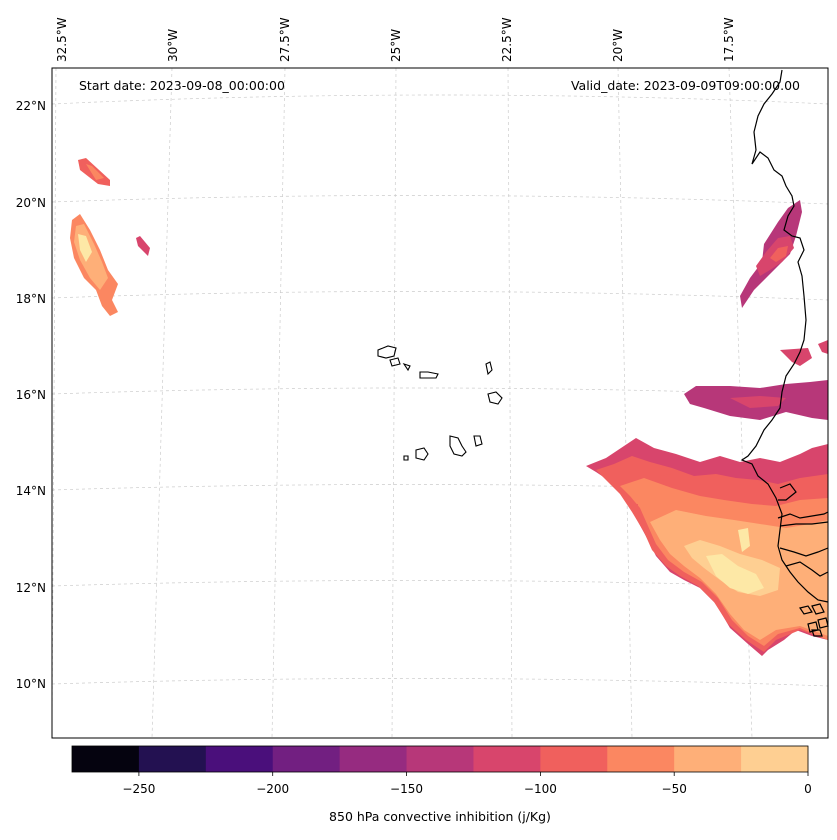 Image resolution: width=837 pixels, height=840 pixels. Describe the element at coordinates (473, 774) in the screenshot. I see `colorbar-ticks` at that location.